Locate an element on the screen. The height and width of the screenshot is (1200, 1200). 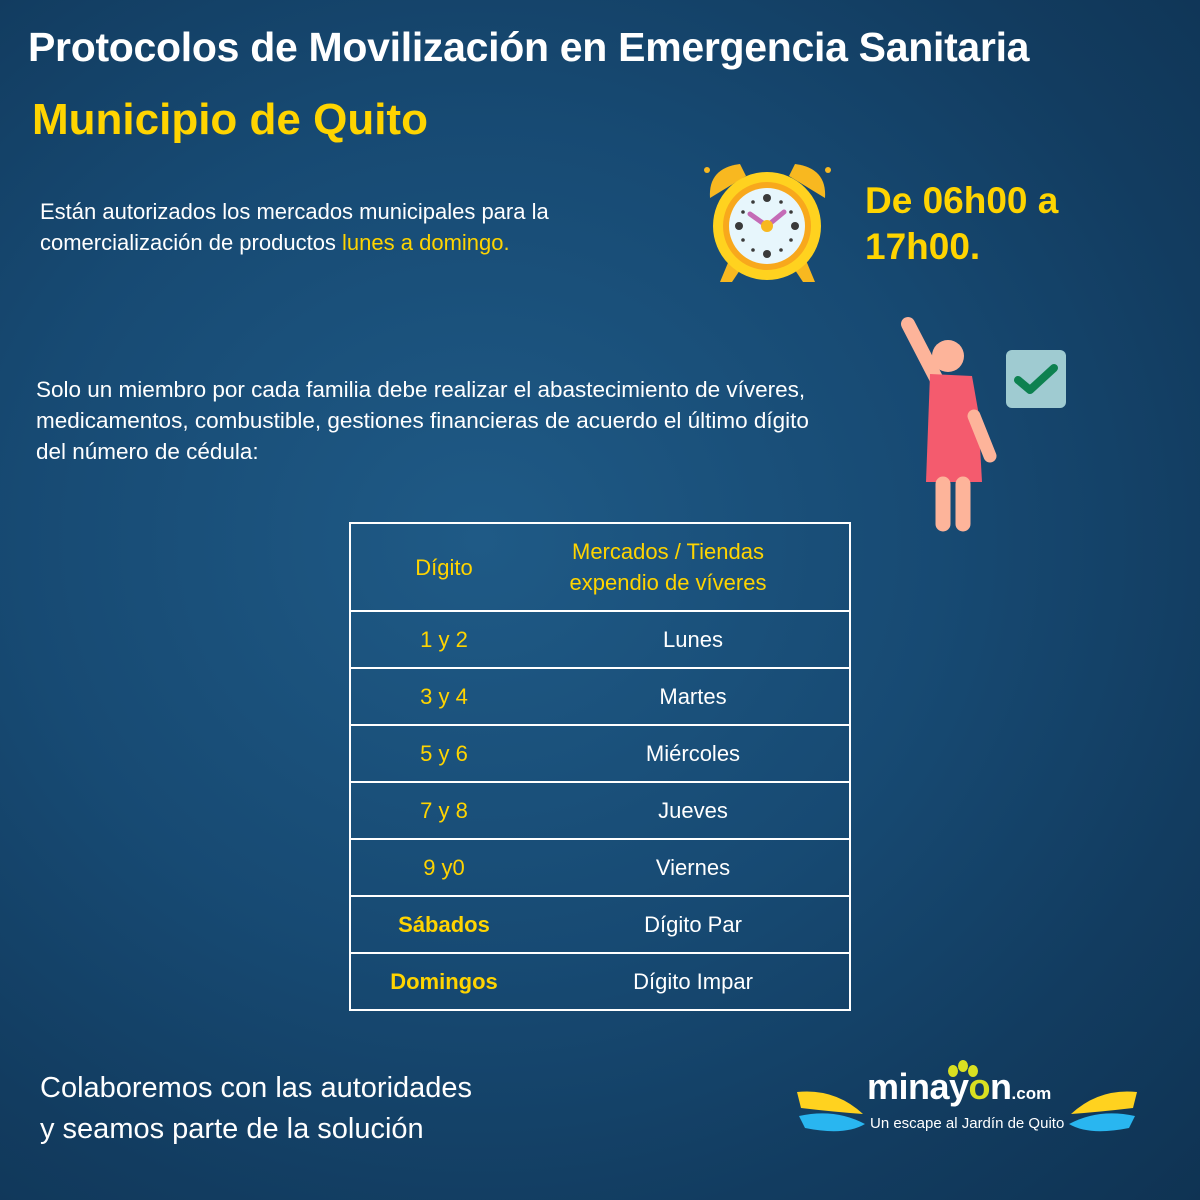
digit-cell: 3 y 4 is located at coordinates (443, 696).